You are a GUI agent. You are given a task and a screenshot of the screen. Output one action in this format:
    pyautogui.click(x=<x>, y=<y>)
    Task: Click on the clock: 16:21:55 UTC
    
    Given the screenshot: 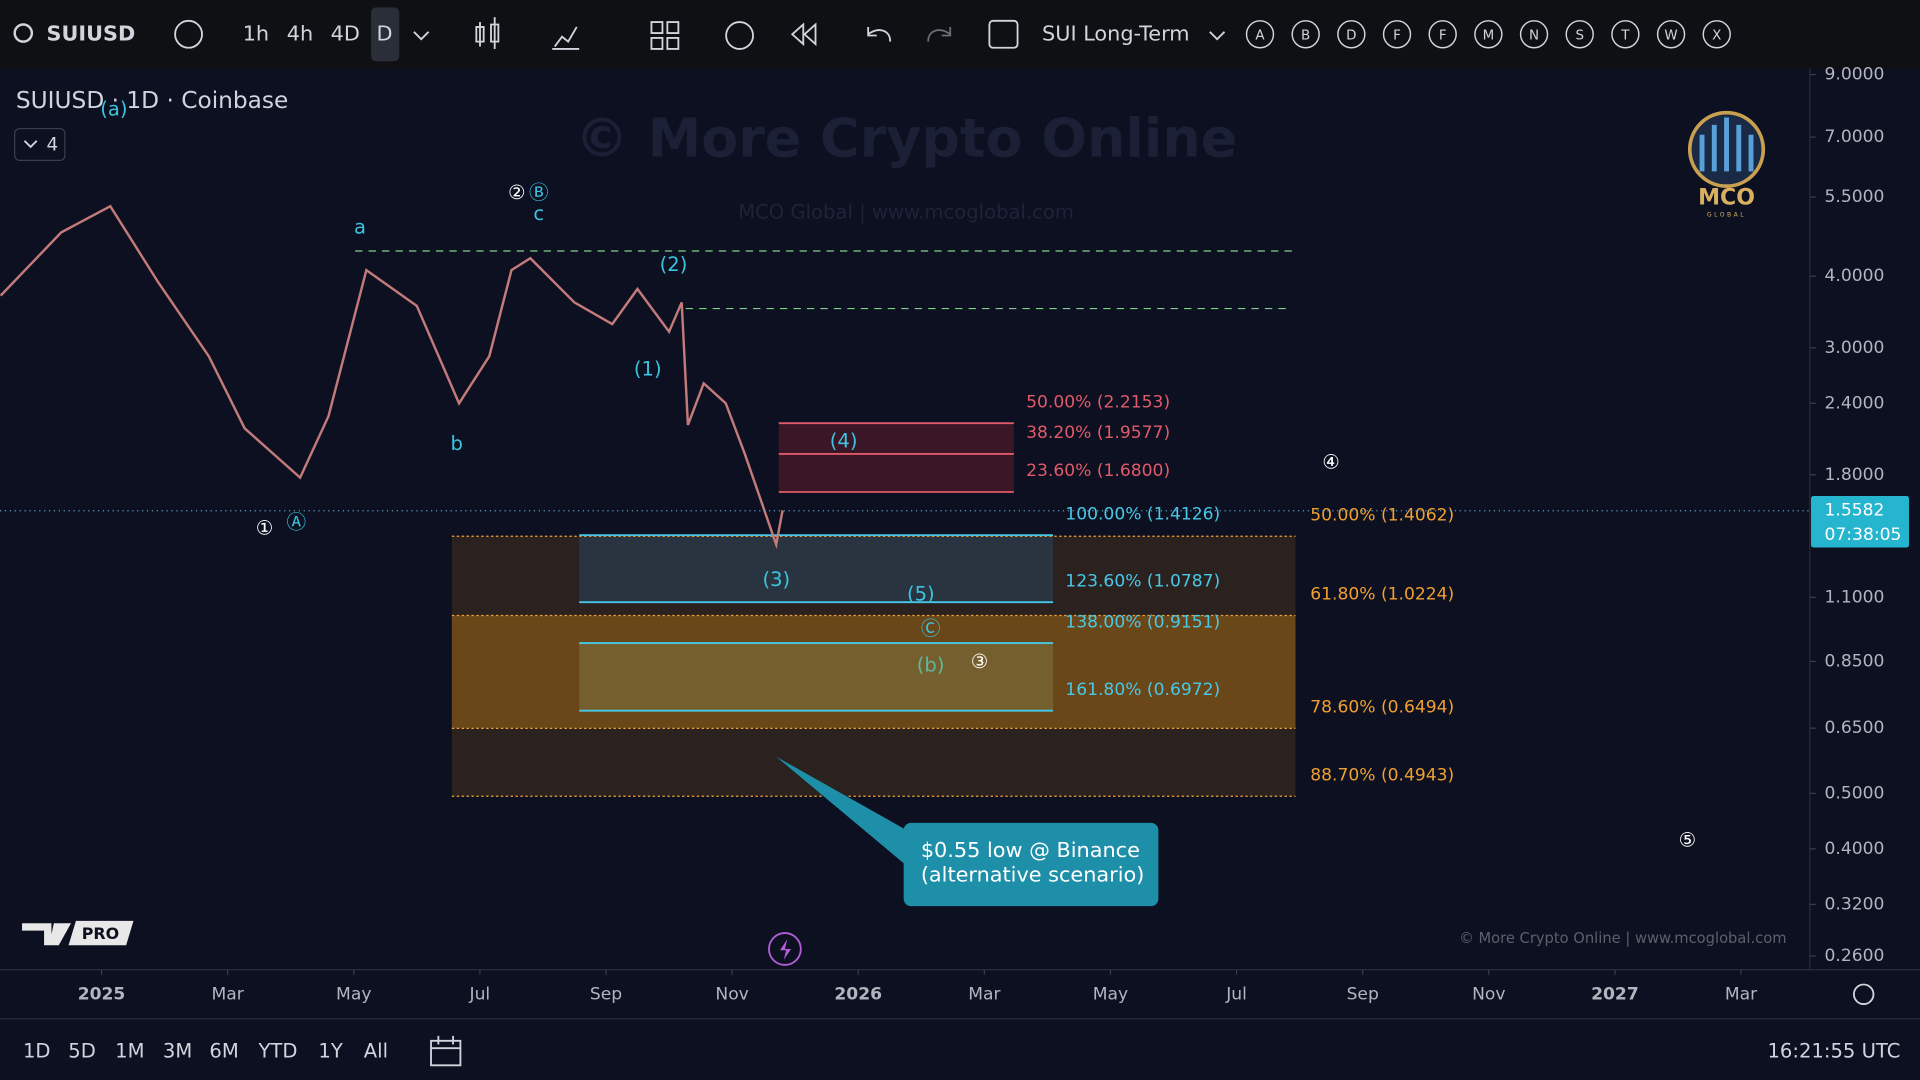 What is the action you would take?
    pyautogui.click(x=1833, y=1050)
    